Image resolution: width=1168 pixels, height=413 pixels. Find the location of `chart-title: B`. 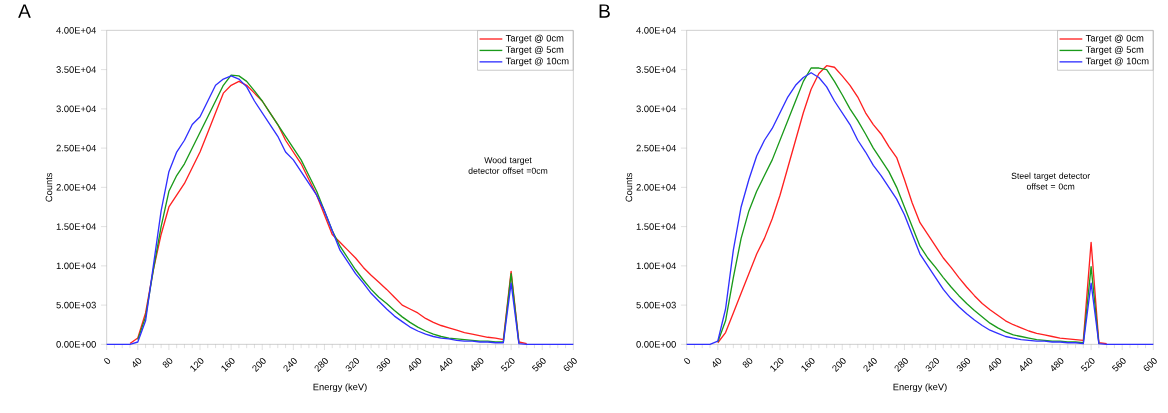

chart-title: B is located at coordinates (604, 11).